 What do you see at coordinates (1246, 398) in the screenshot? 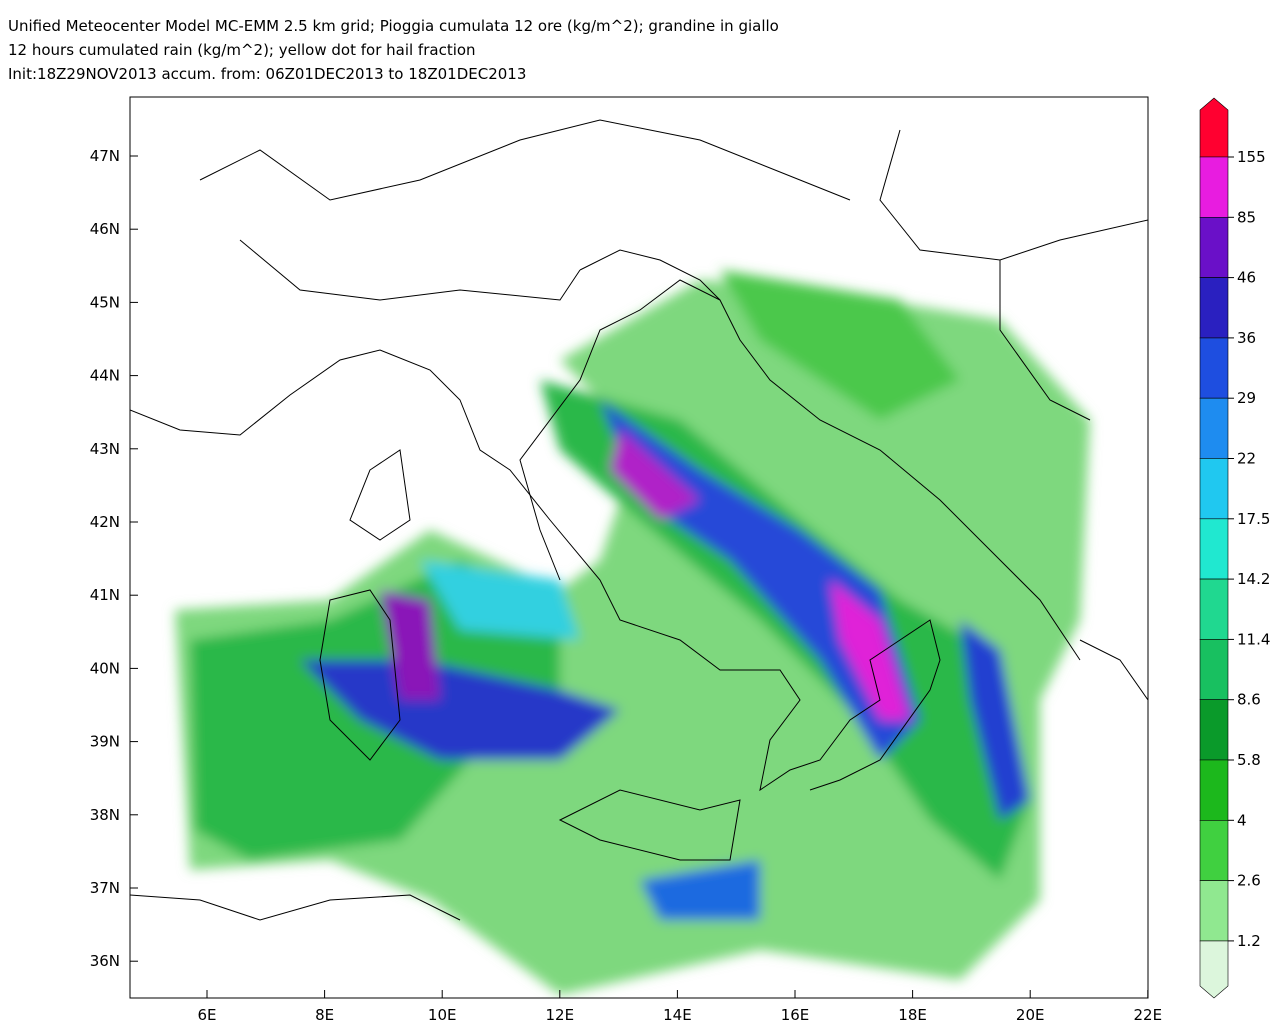
I see `colorbar-label: 29` at bounding box center [1246, 398].